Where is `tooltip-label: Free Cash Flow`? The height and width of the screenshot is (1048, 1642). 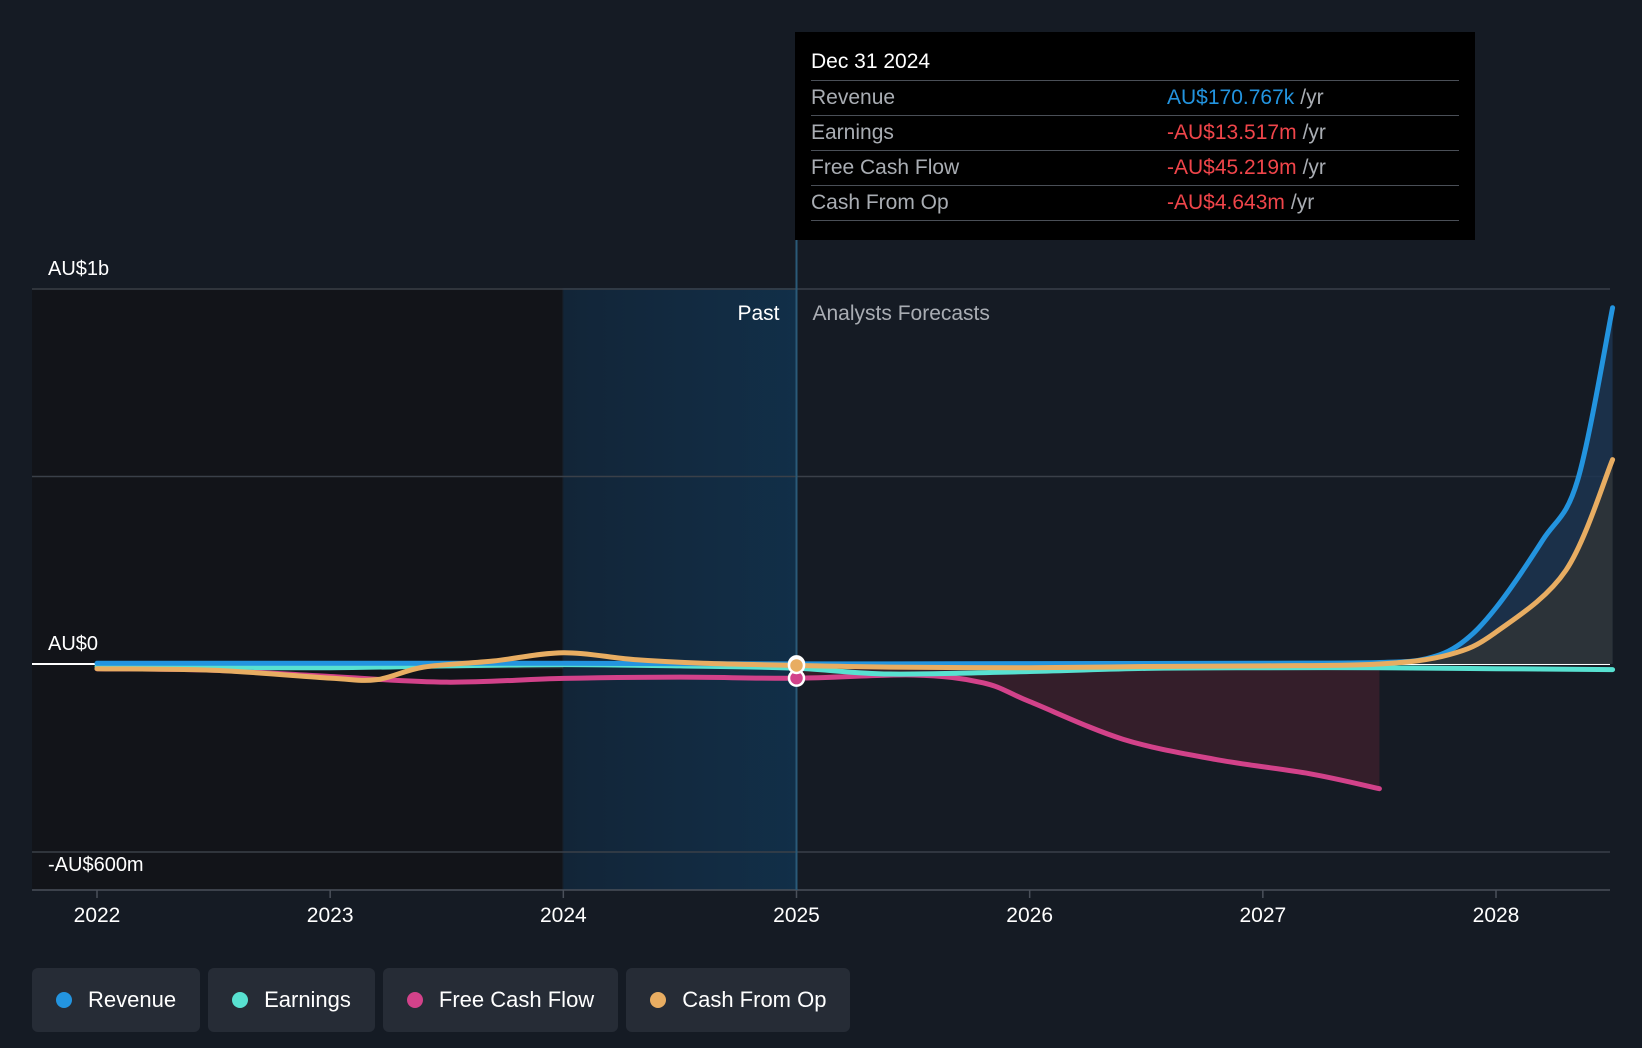
tooltip-label: Free Cash Flow is located at coordinates (885, 167).